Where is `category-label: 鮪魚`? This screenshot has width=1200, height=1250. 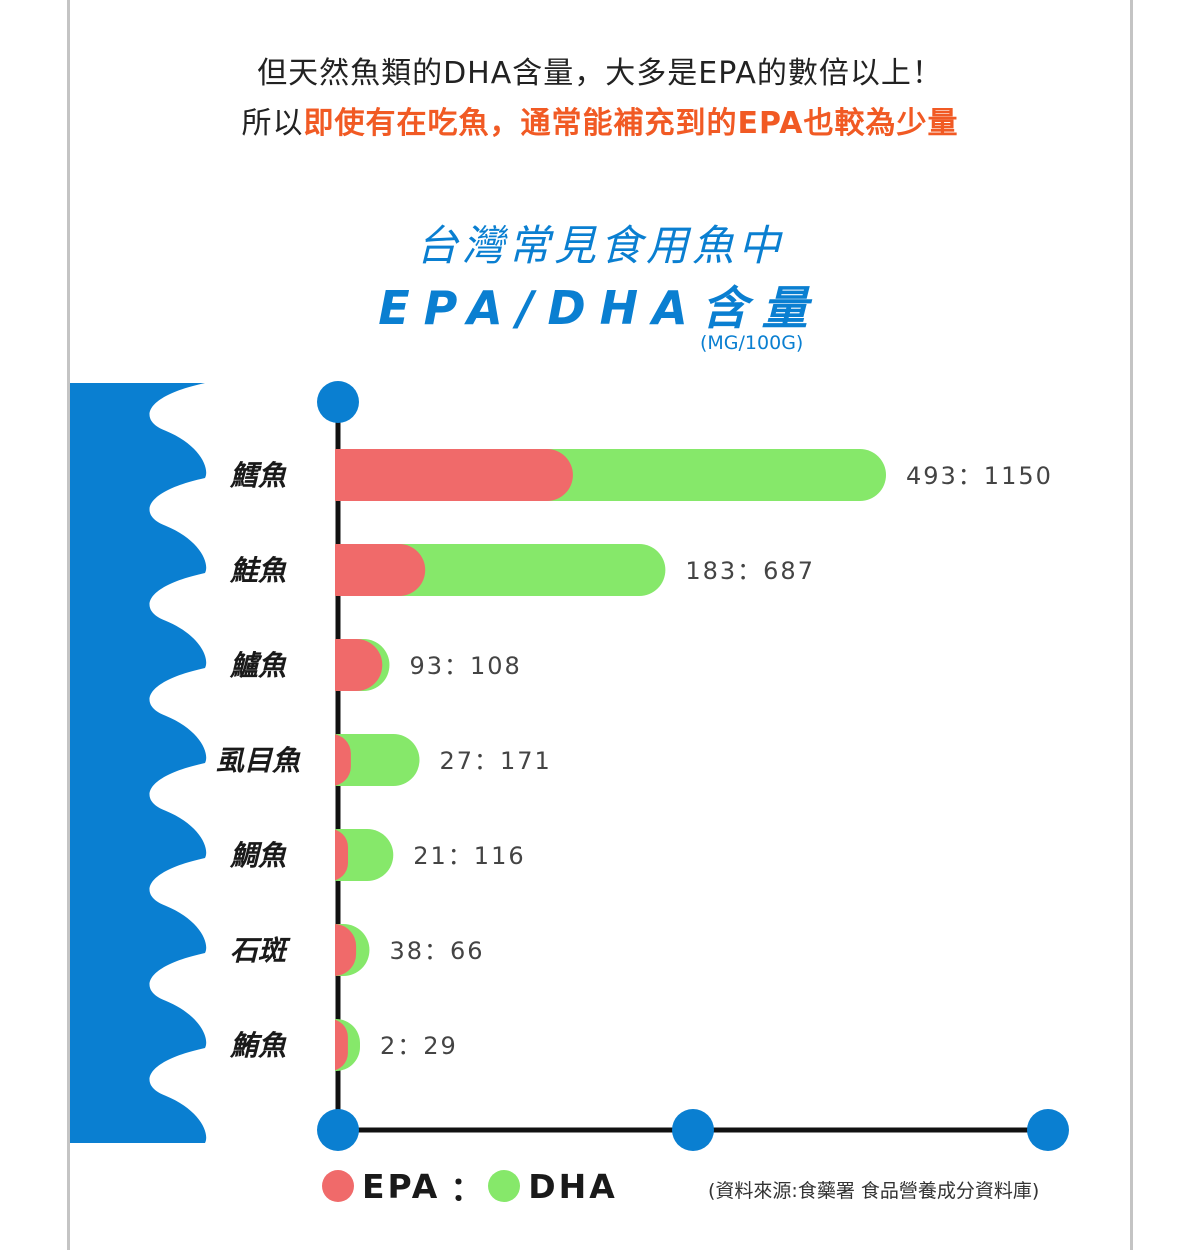
category-label: 鮪魚 is located at coordinates (258, 1045).